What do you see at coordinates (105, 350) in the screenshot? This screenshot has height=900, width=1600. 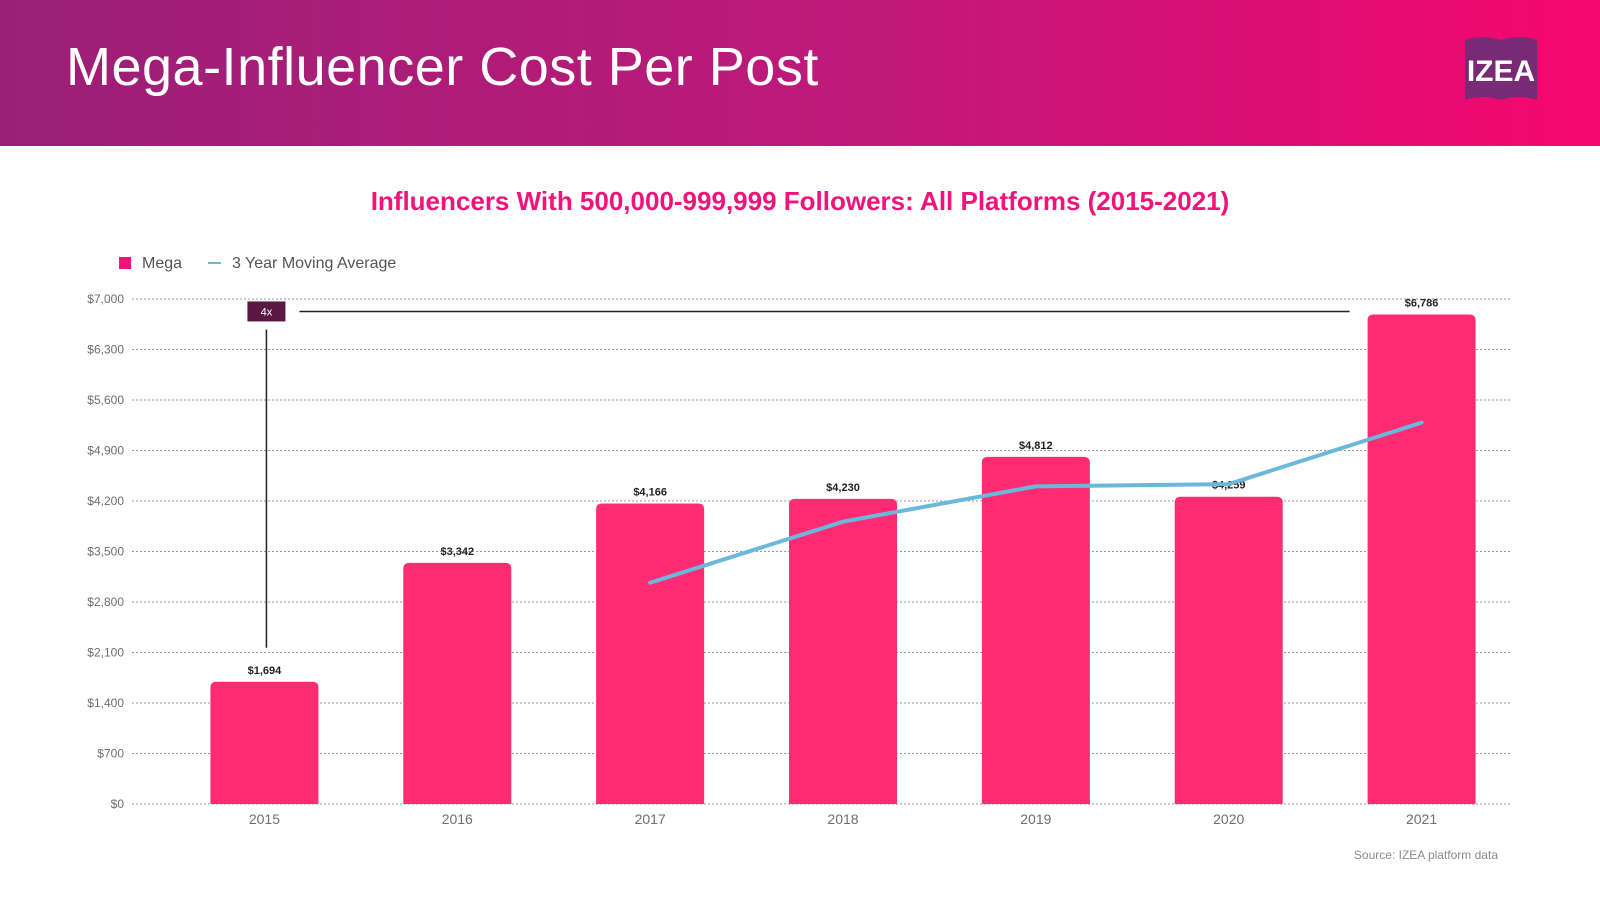 I see `y-tick-label: $6,300` at bounding box center [105, 350].